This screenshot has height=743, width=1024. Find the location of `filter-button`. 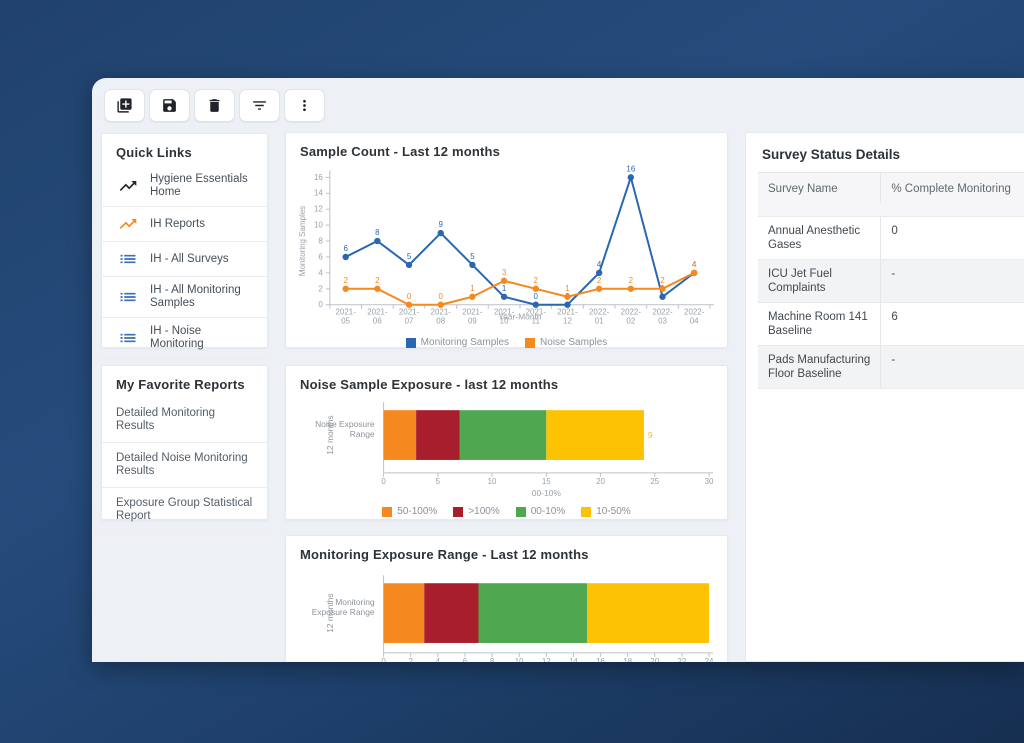

filter-button is located at coordinates (259, 105).